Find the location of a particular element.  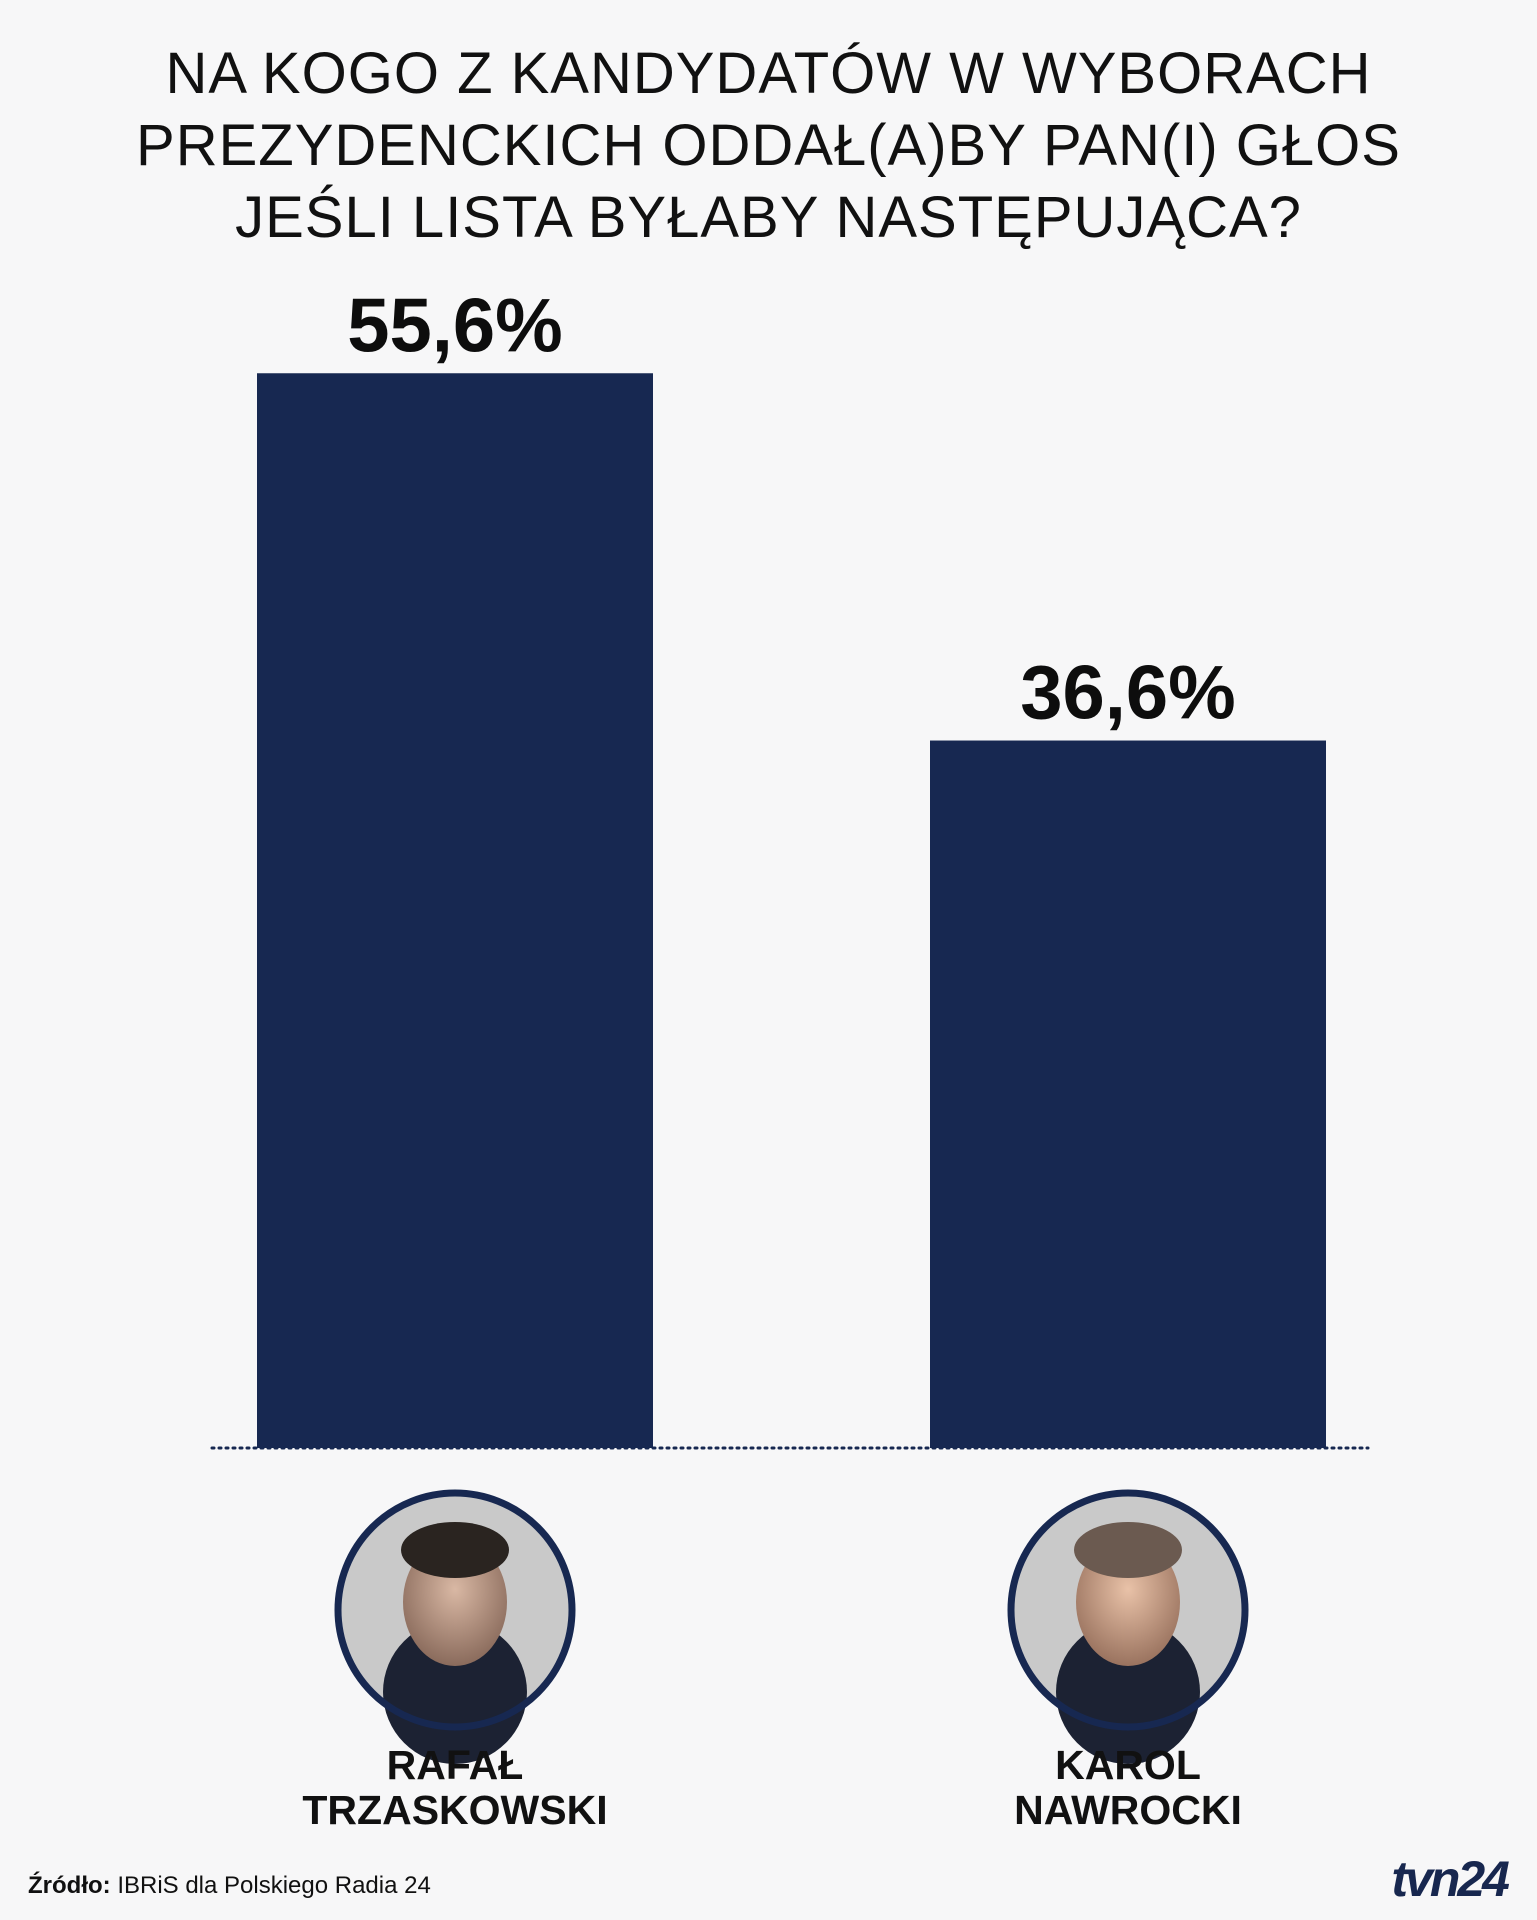

source-note: Źródło: IBRiS dla Polskiego Radia 24 is located at coordinates (229, 1886).